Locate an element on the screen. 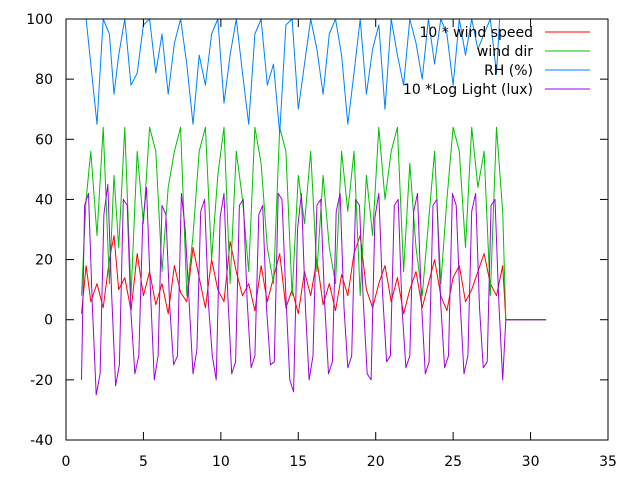 This screenshot has height=480, width=640. y-tick-label: 0 is located at coordinates (48, 321).